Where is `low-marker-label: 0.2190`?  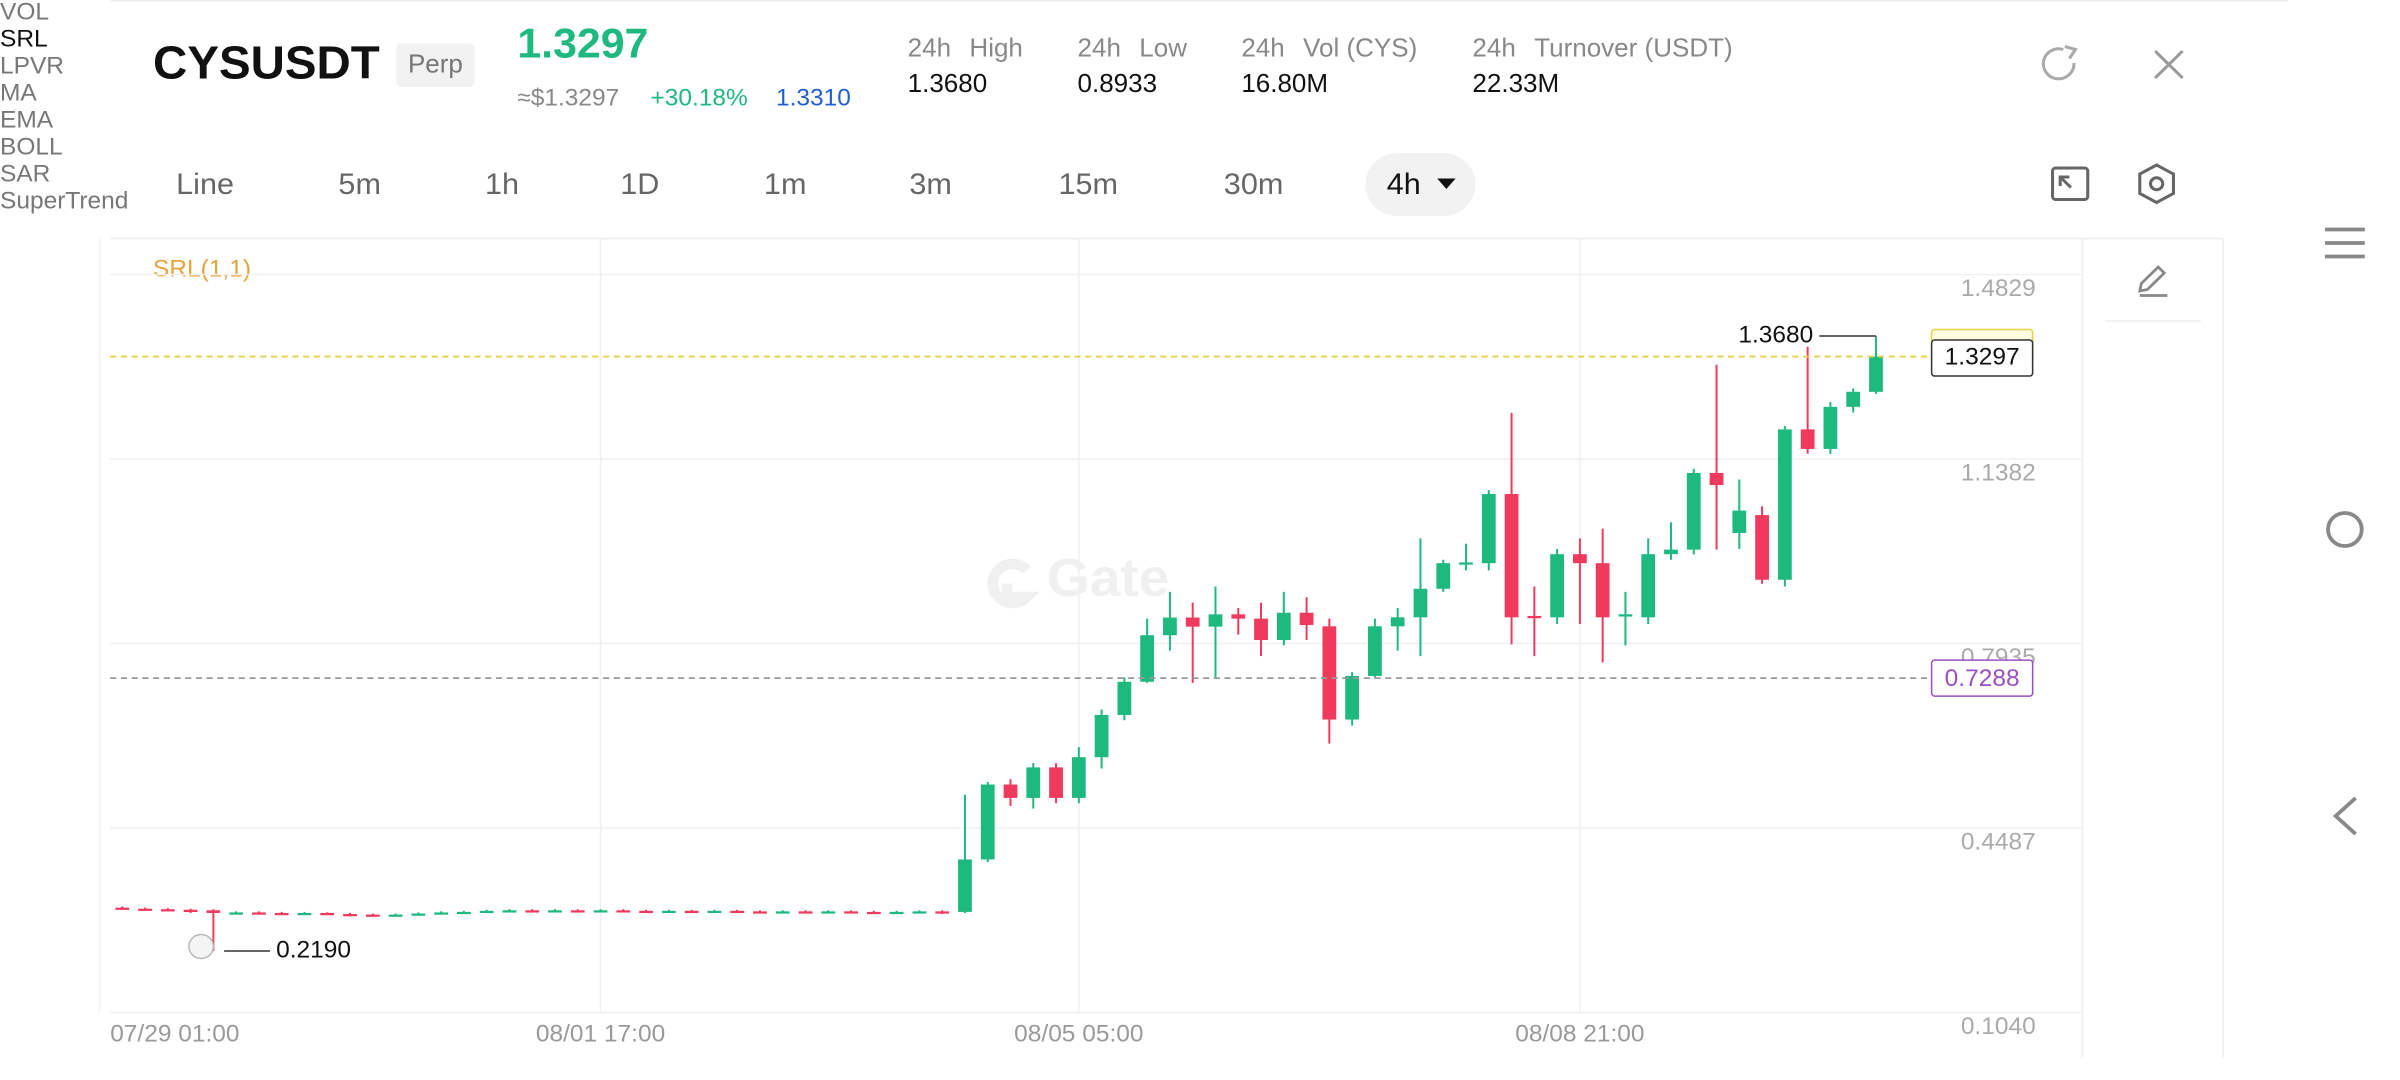 low-marker-label: 0.2190 is located at coordinates (313, 950).